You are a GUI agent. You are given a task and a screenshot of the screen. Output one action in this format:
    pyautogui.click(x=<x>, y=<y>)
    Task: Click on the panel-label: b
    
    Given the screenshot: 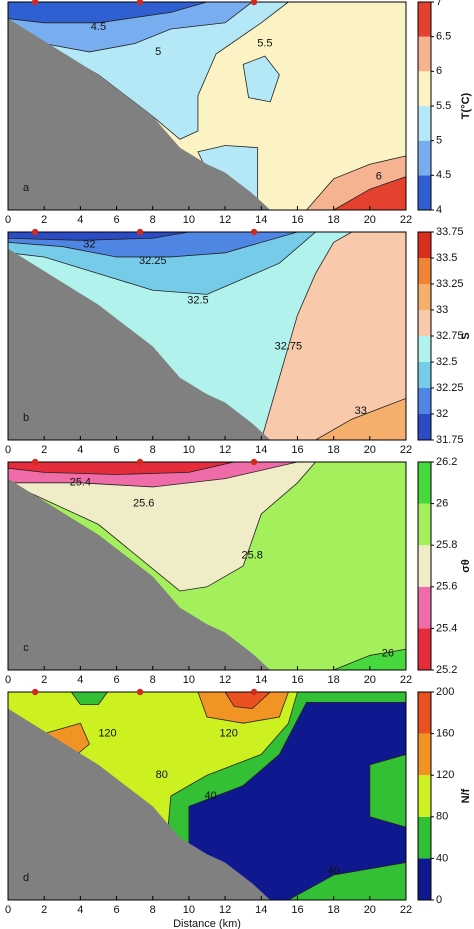 What is the action you would take?
    pyautogui.click(x=26, y=418)
    